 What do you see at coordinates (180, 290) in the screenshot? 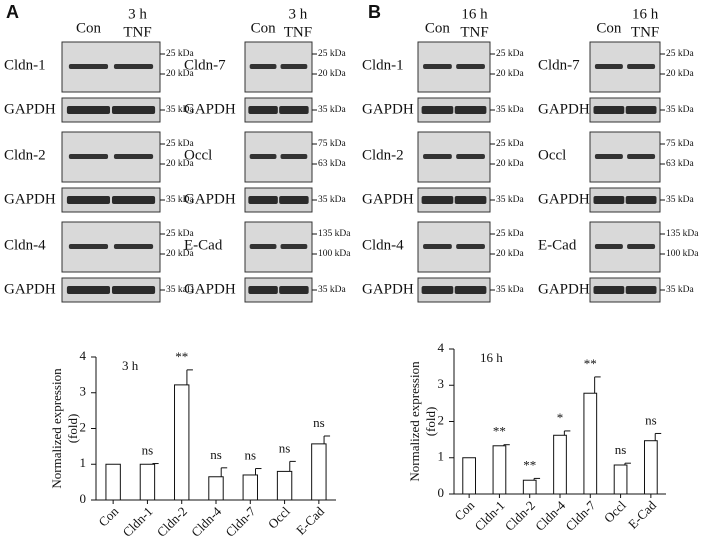
I see `marker-label: 35 kaD` at bounding box center [180, 290].